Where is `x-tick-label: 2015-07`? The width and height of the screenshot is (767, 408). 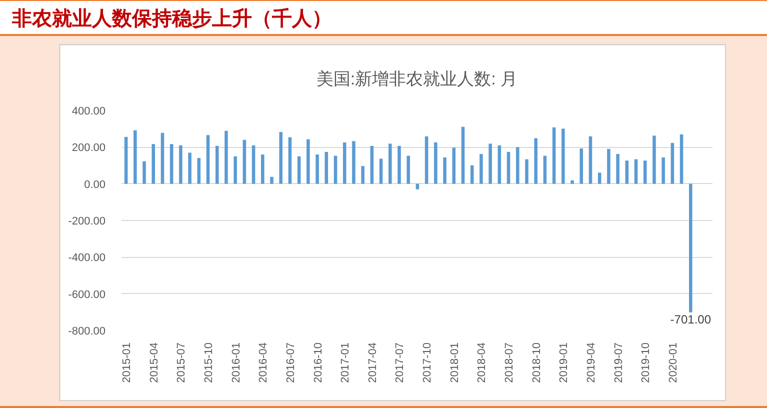
x-tick-label: 2015-07 is located at coordinates (182, 362).